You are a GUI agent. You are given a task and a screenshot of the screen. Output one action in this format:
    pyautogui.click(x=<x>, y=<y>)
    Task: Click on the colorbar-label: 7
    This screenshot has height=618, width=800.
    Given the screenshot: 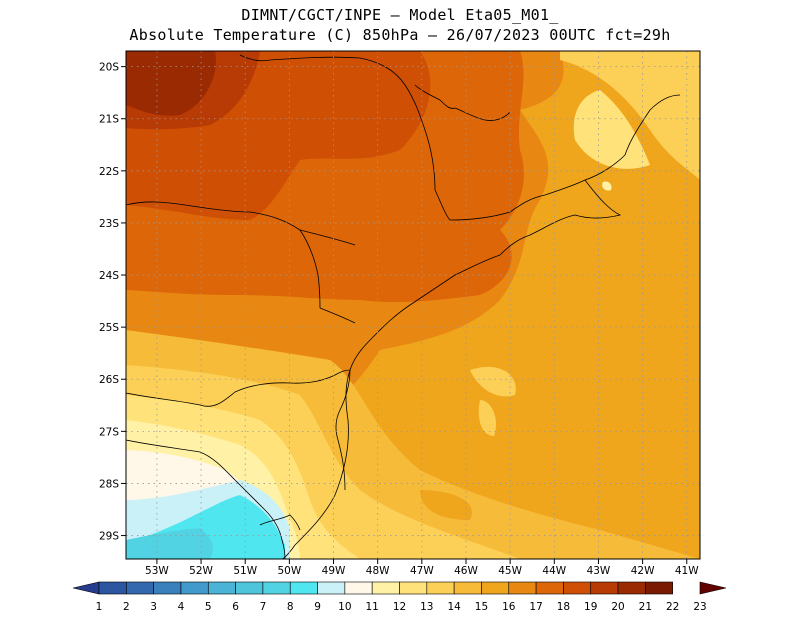 What is the action you would take?
    pyautogui.click(x=263, y=607)
    